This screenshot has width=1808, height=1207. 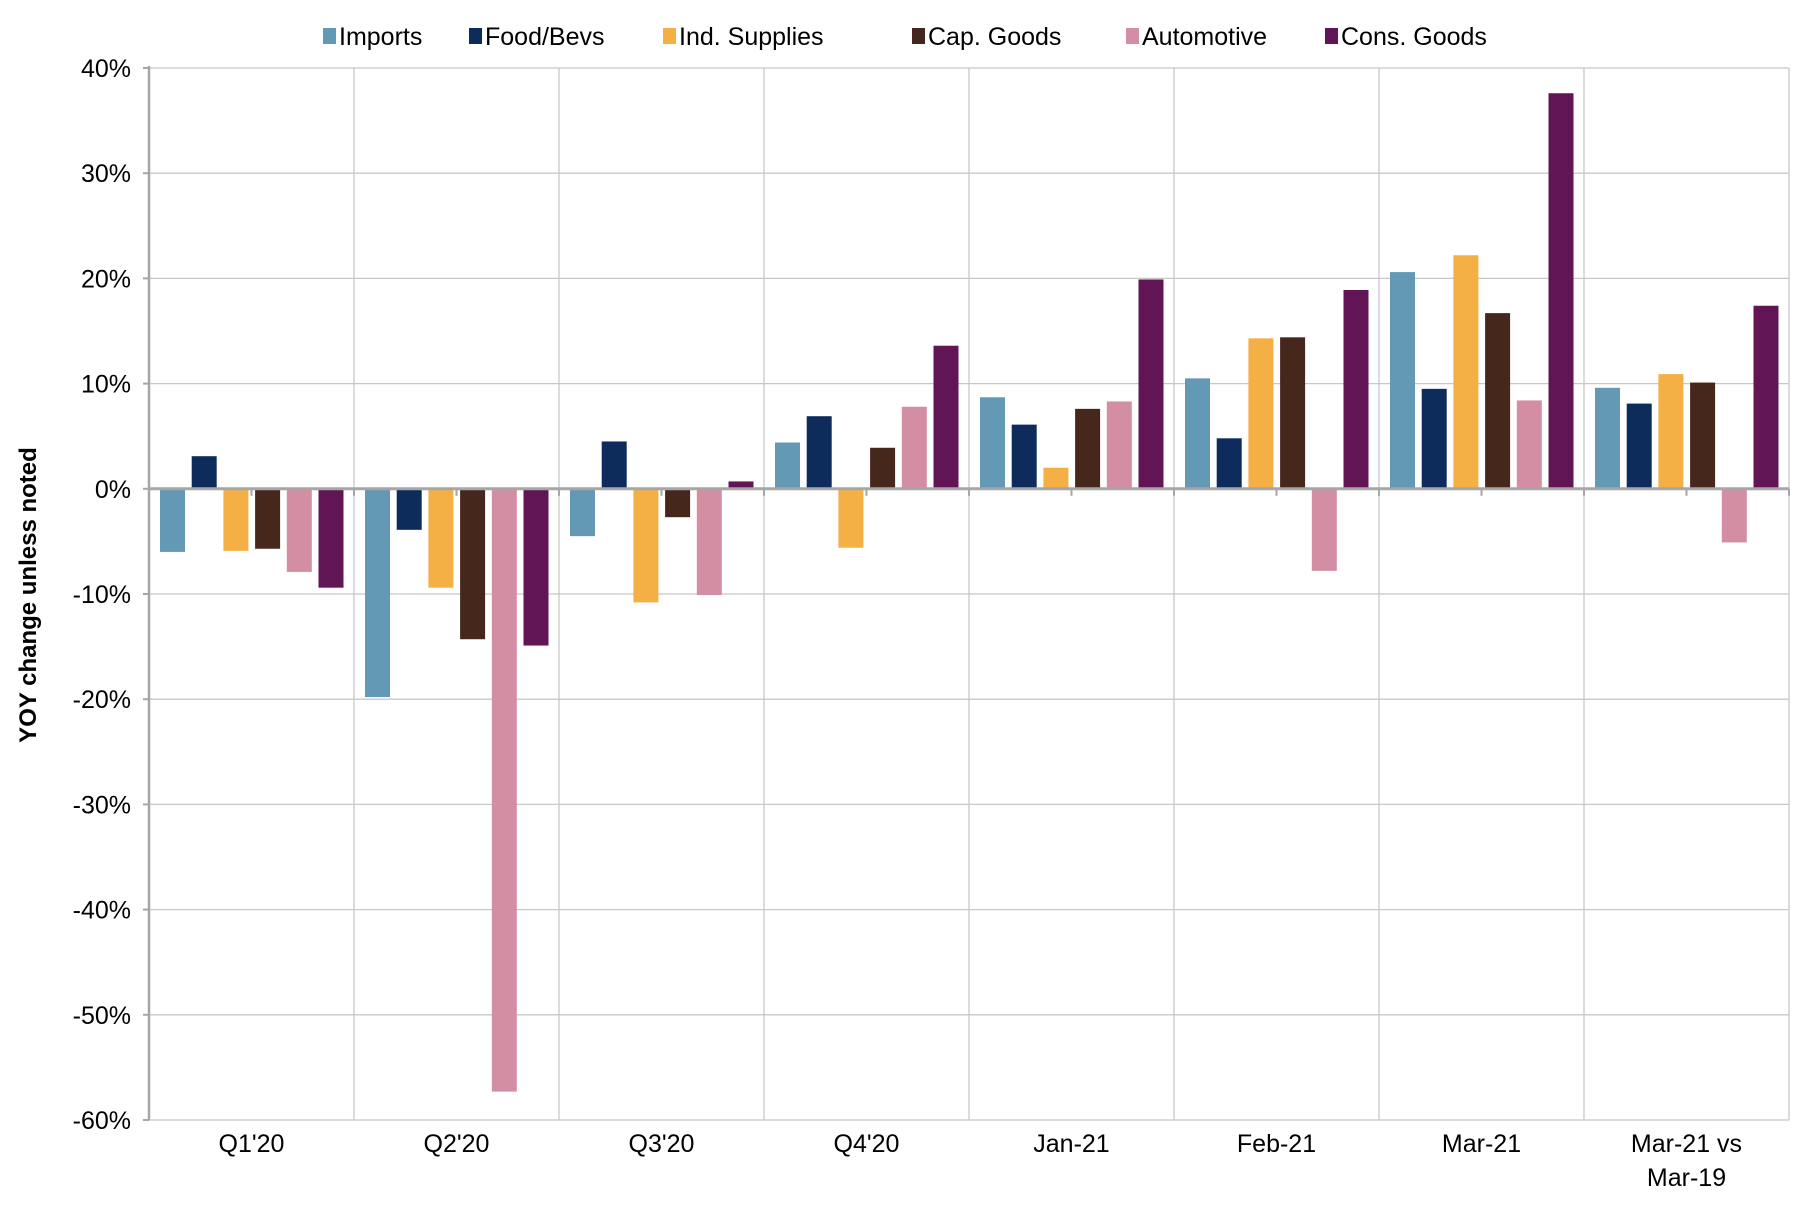 I want to click on y-tick-label: -60%, so click(x=102, y=1121).